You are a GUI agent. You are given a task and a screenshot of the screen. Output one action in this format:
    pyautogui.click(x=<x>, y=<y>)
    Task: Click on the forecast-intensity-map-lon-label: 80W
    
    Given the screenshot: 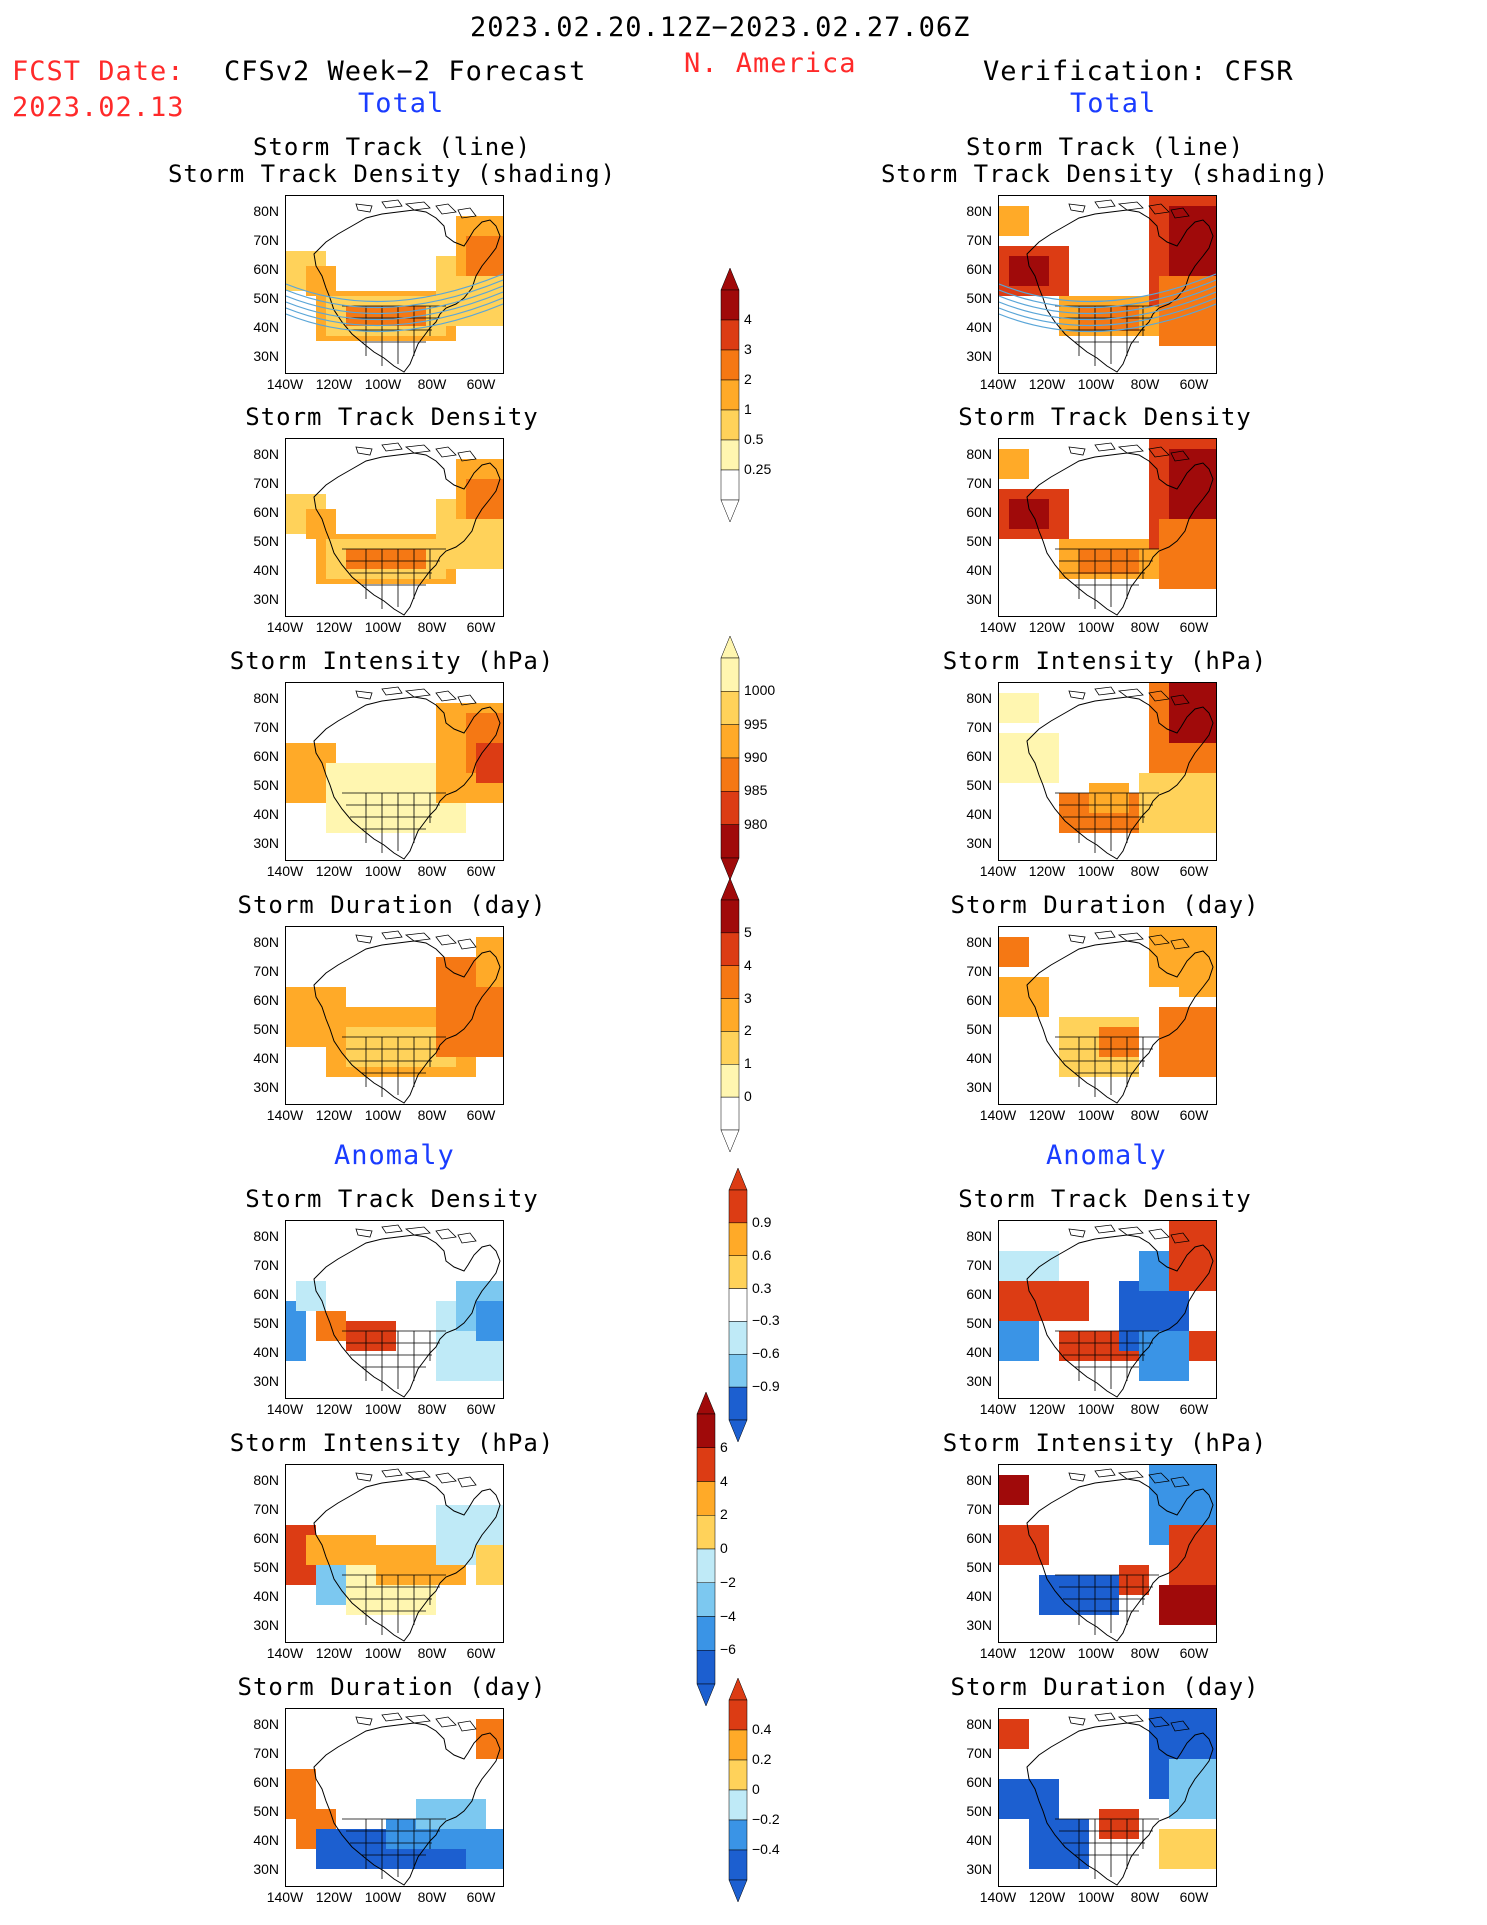 What is the action you would take?
    pyautogui.click(x=432, y=871)
    